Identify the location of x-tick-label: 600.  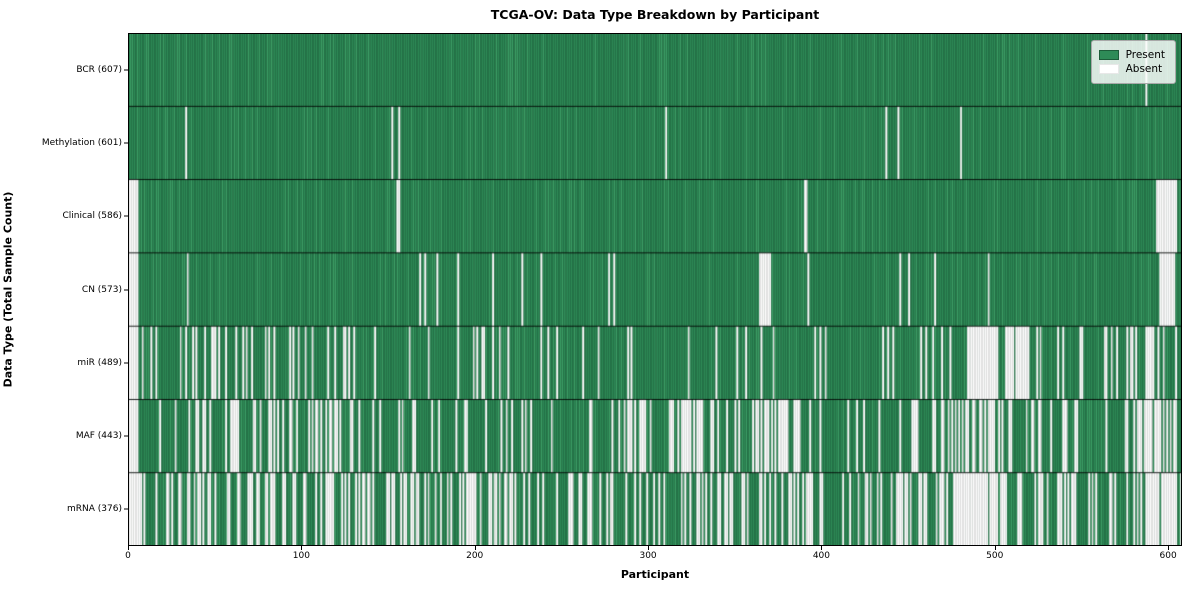
(1168, 556).